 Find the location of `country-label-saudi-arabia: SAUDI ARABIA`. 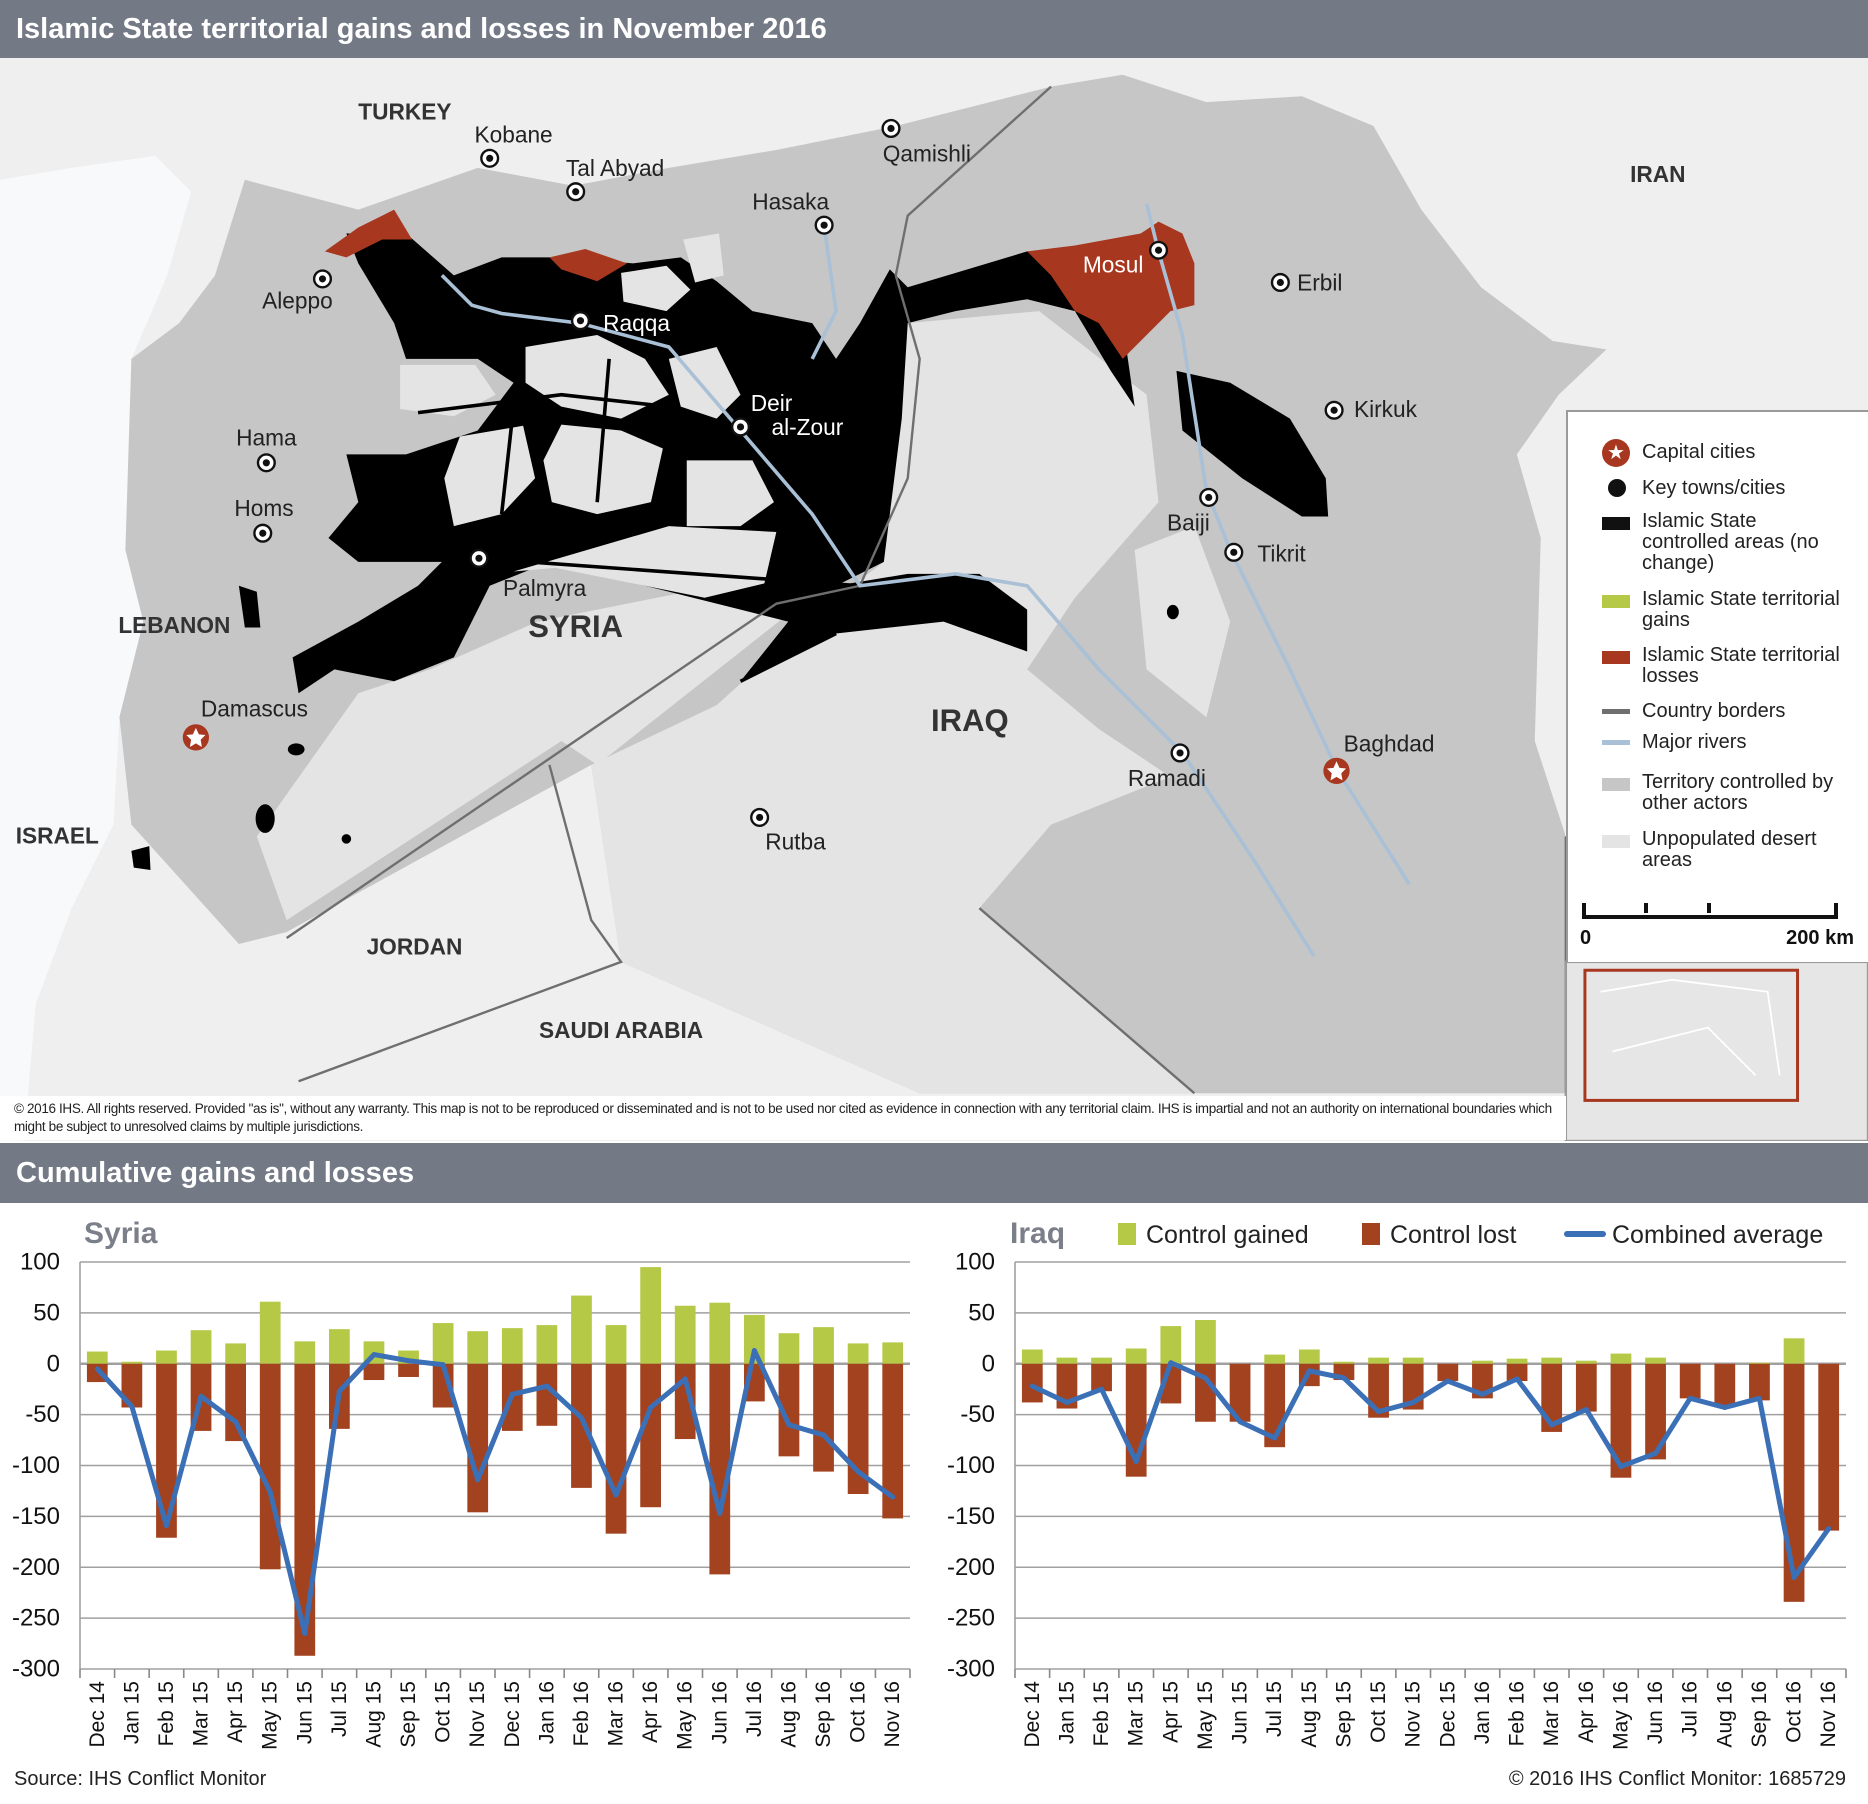

country-label-saudi-arabia: SAUDI ARABIA is located at coordinates (621, 1030).